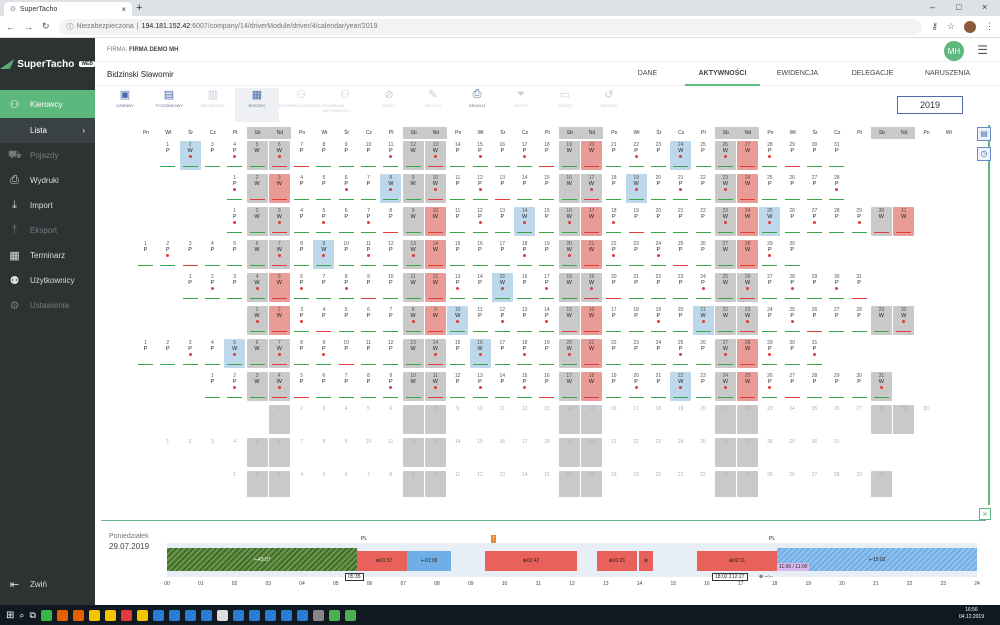 This screenshot has height=625, width=1000. I want to click on sidebar-item-ustawienia: ⚙ Ustawienia, so click(47, 305).